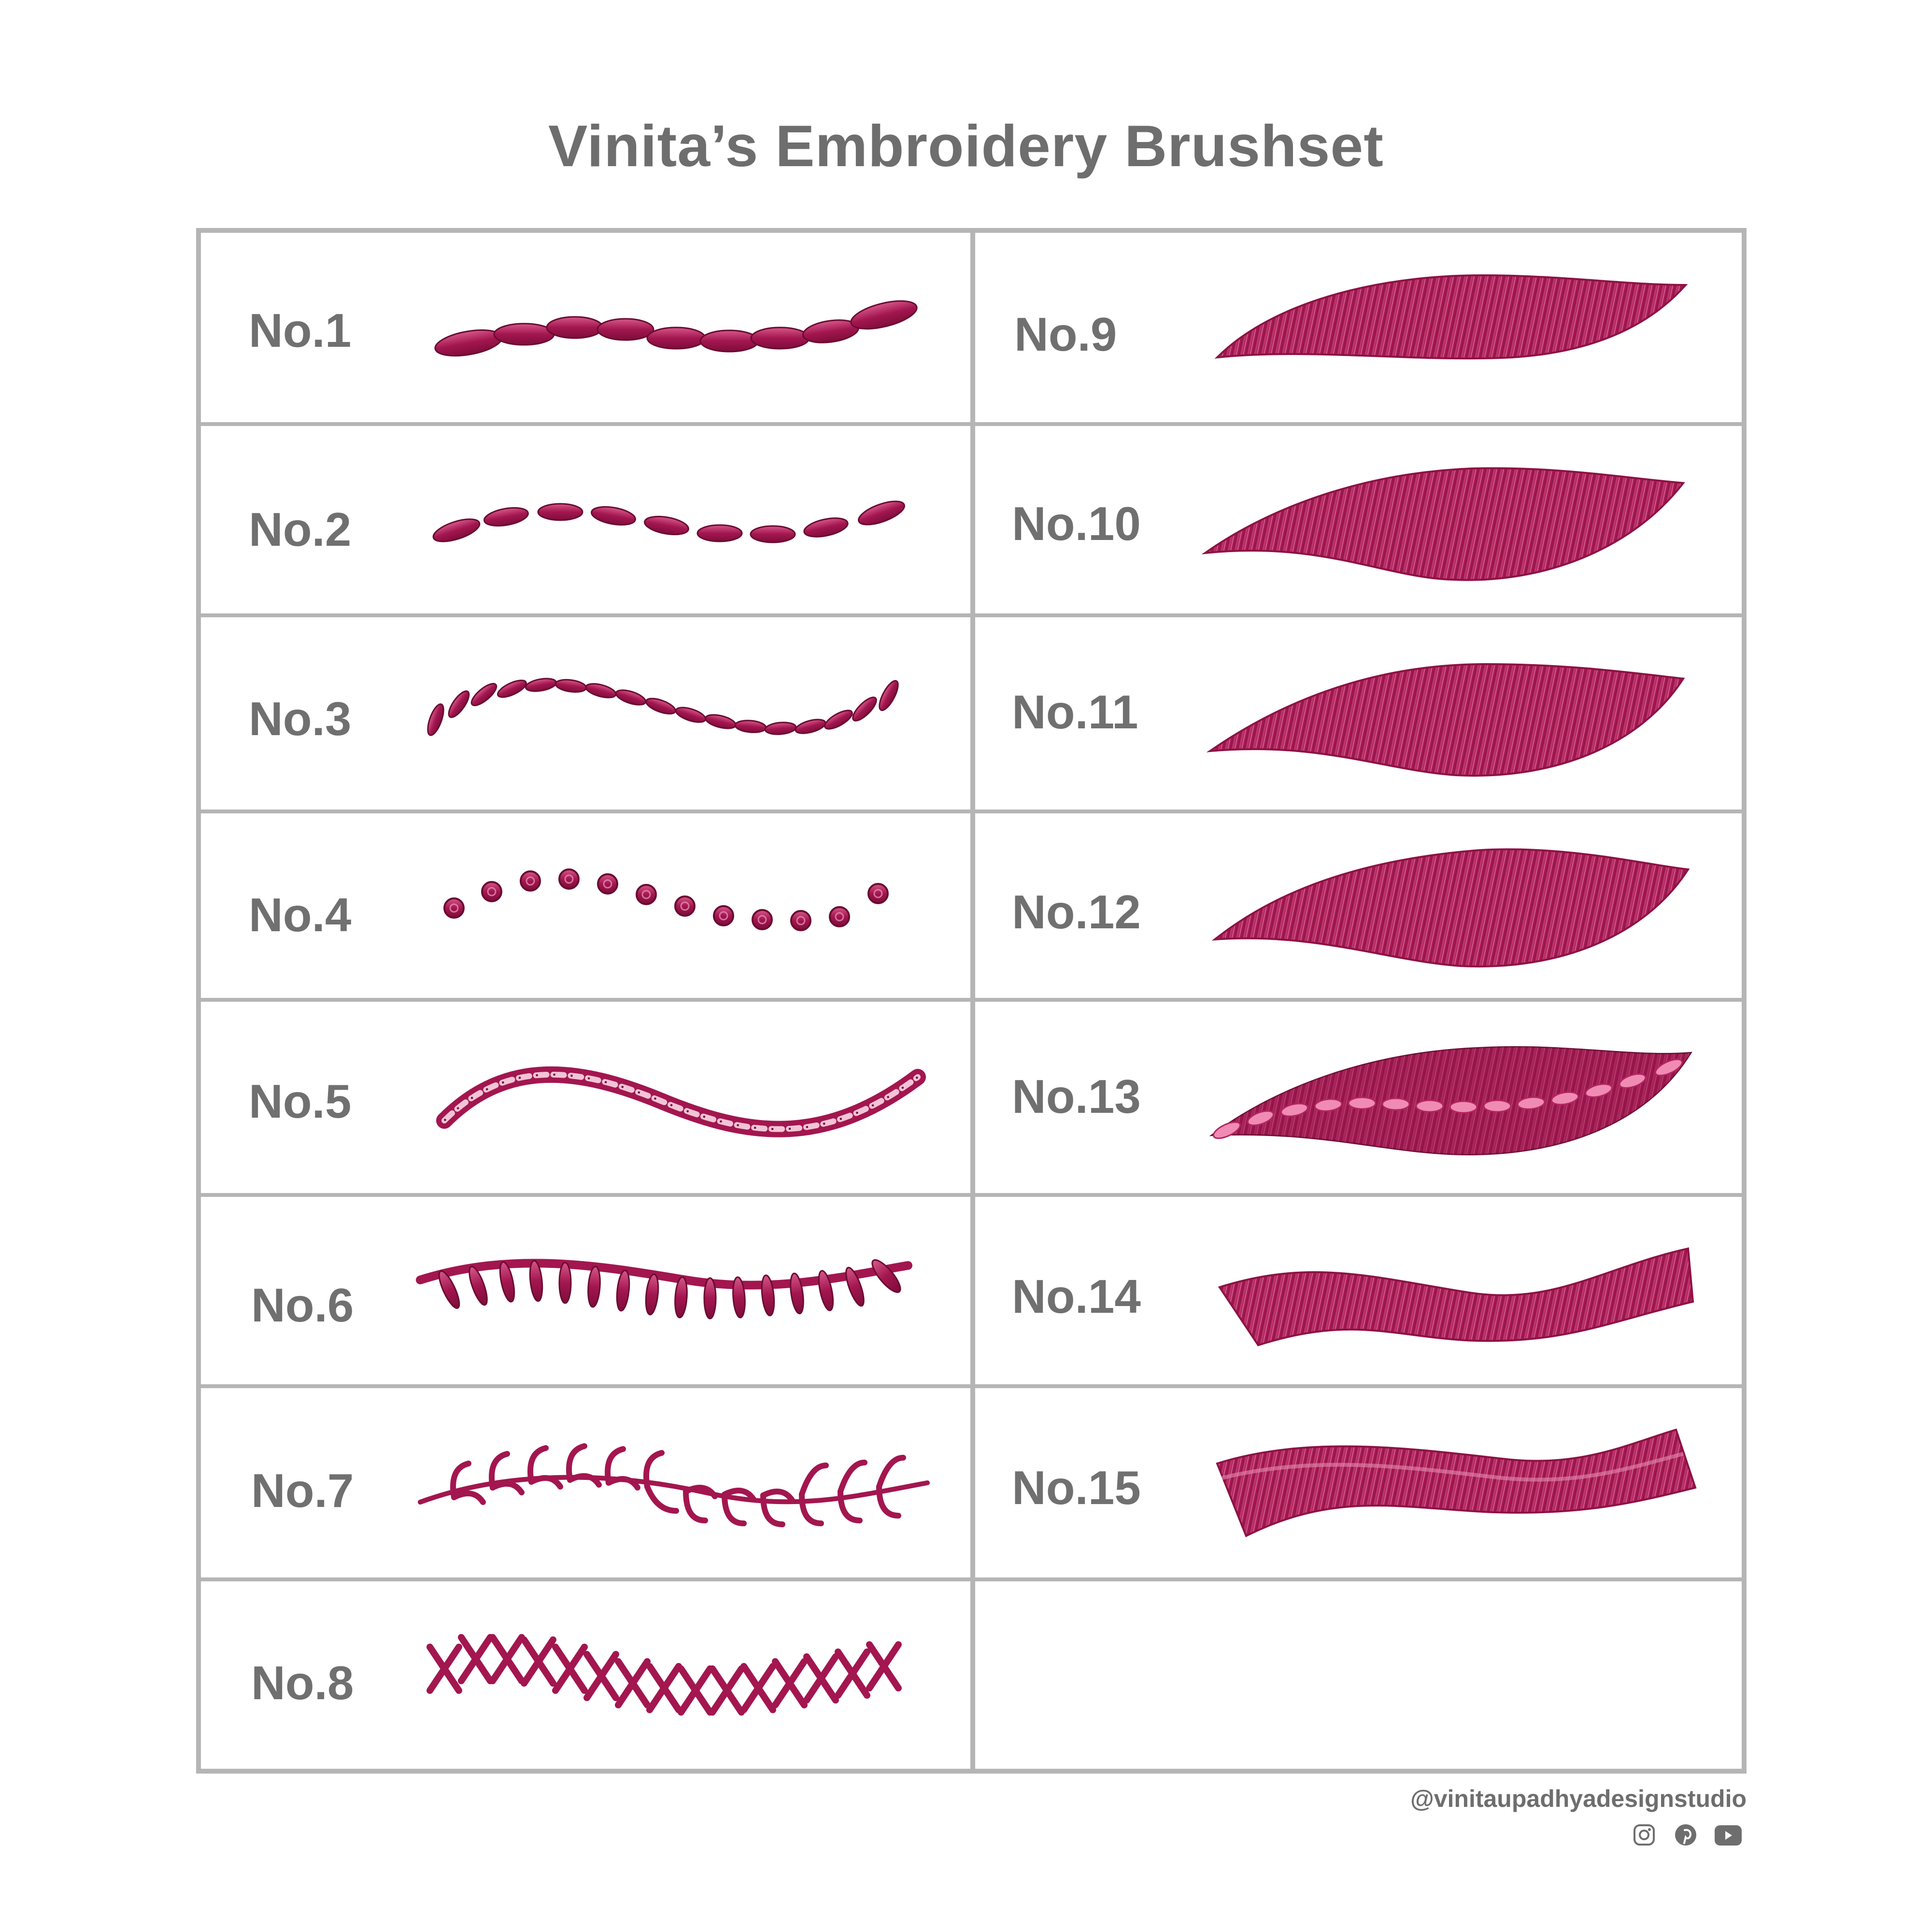  I want to click on brush-label-1: No.1, so click(300, 330).